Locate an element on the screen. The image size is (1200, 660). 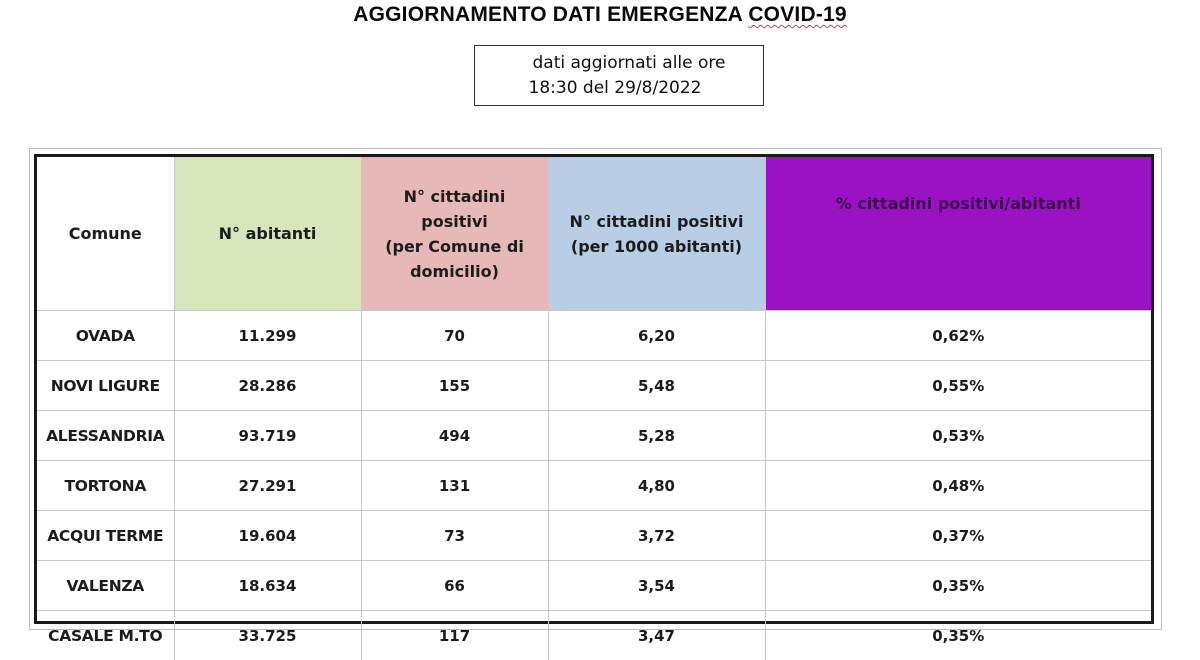
cell-abitanti: 11.299 is located at coordinates (267, 336).